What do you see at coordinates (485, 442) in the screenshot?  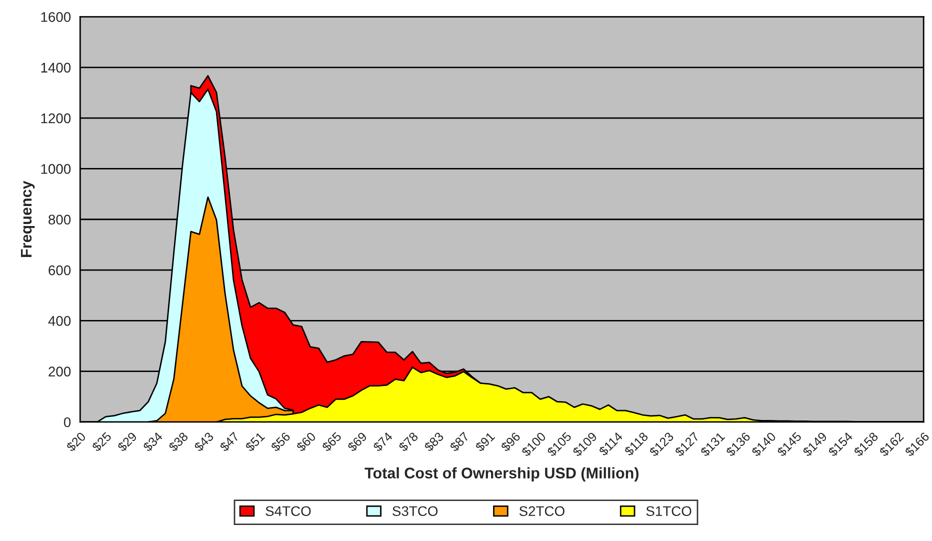 I see `x-tick-label: $91` at bounding box center [485, 442].